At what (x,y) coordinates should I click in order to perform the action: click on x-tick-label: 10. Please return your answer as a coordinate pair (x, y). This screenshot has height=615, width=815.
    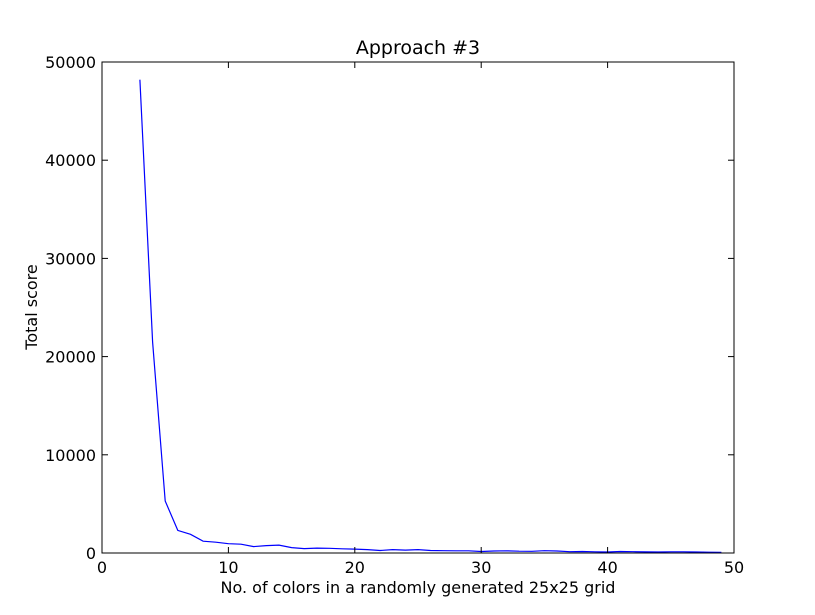
    Looking at the image, I should click on (228, 567).